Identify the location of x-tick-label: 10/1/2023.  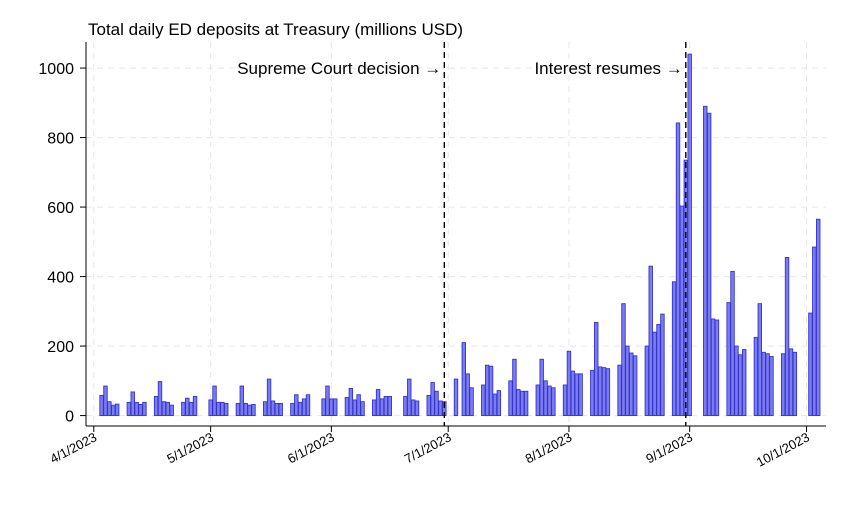
(783, 449).